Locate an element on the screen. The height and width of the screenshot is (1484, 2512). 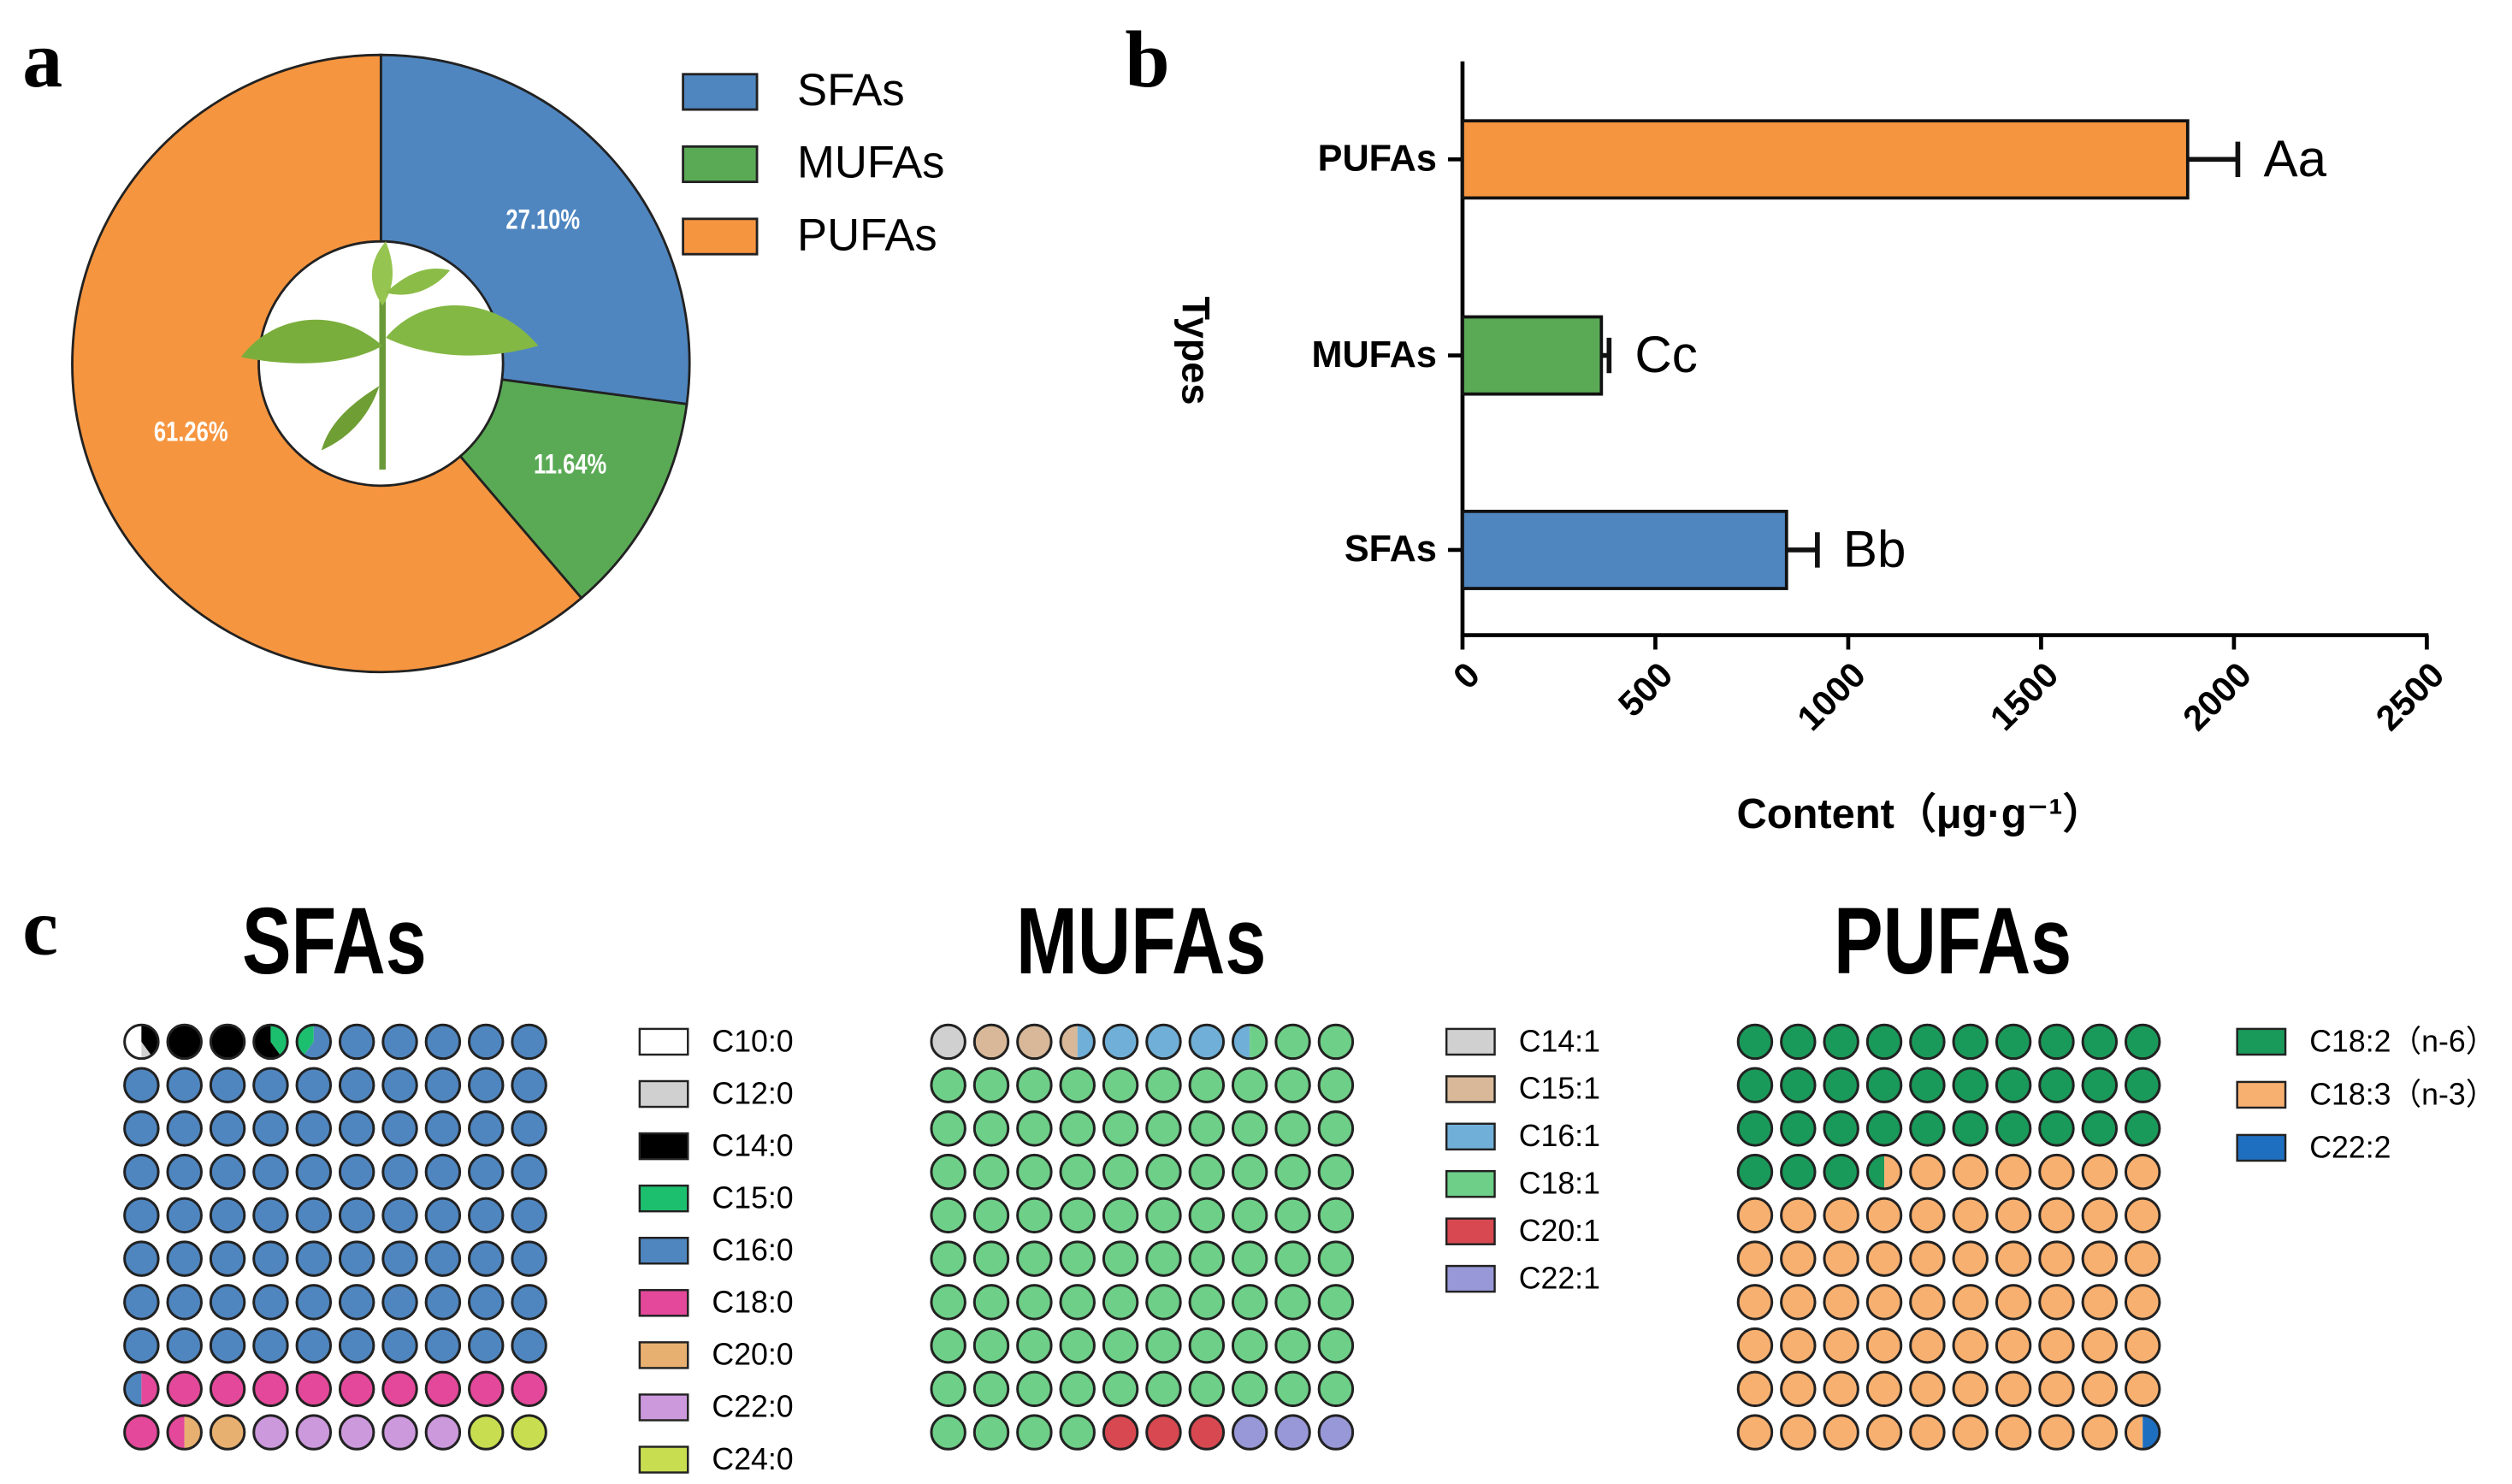
waffle-cell-part is located at coordinates (193, 1432).